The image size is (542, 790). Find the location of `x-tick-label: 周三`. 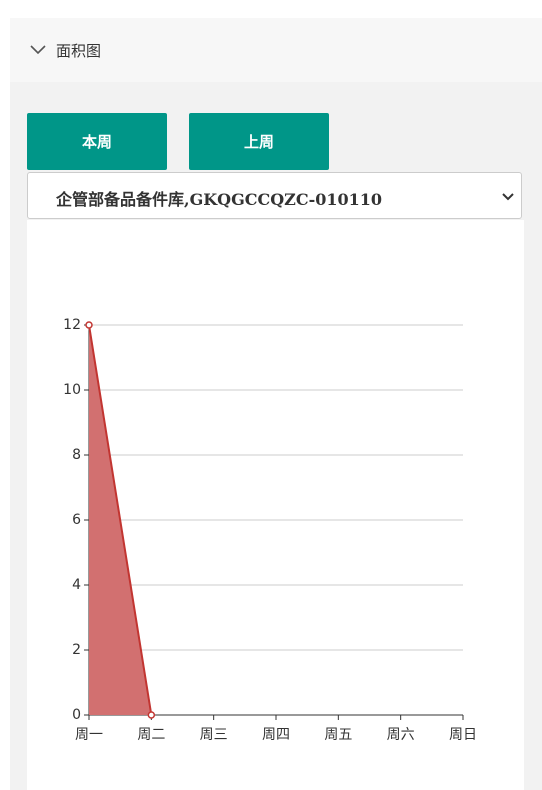

x-tick-label: 周三 is located at coordinates (214, 735).